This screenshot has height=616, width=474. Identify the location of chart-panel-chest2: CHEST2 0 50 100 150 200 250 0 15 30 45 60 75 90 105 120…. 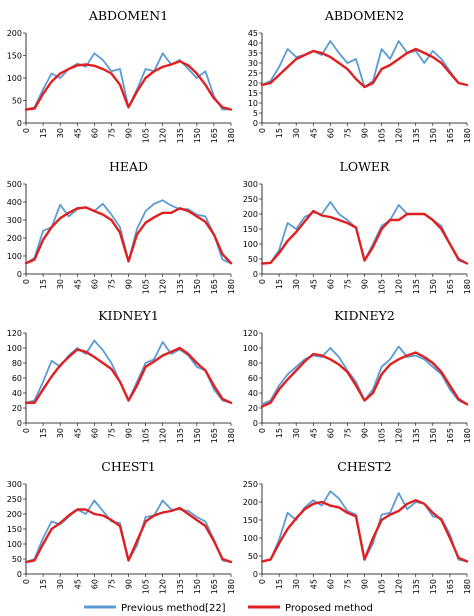
(357, 526).